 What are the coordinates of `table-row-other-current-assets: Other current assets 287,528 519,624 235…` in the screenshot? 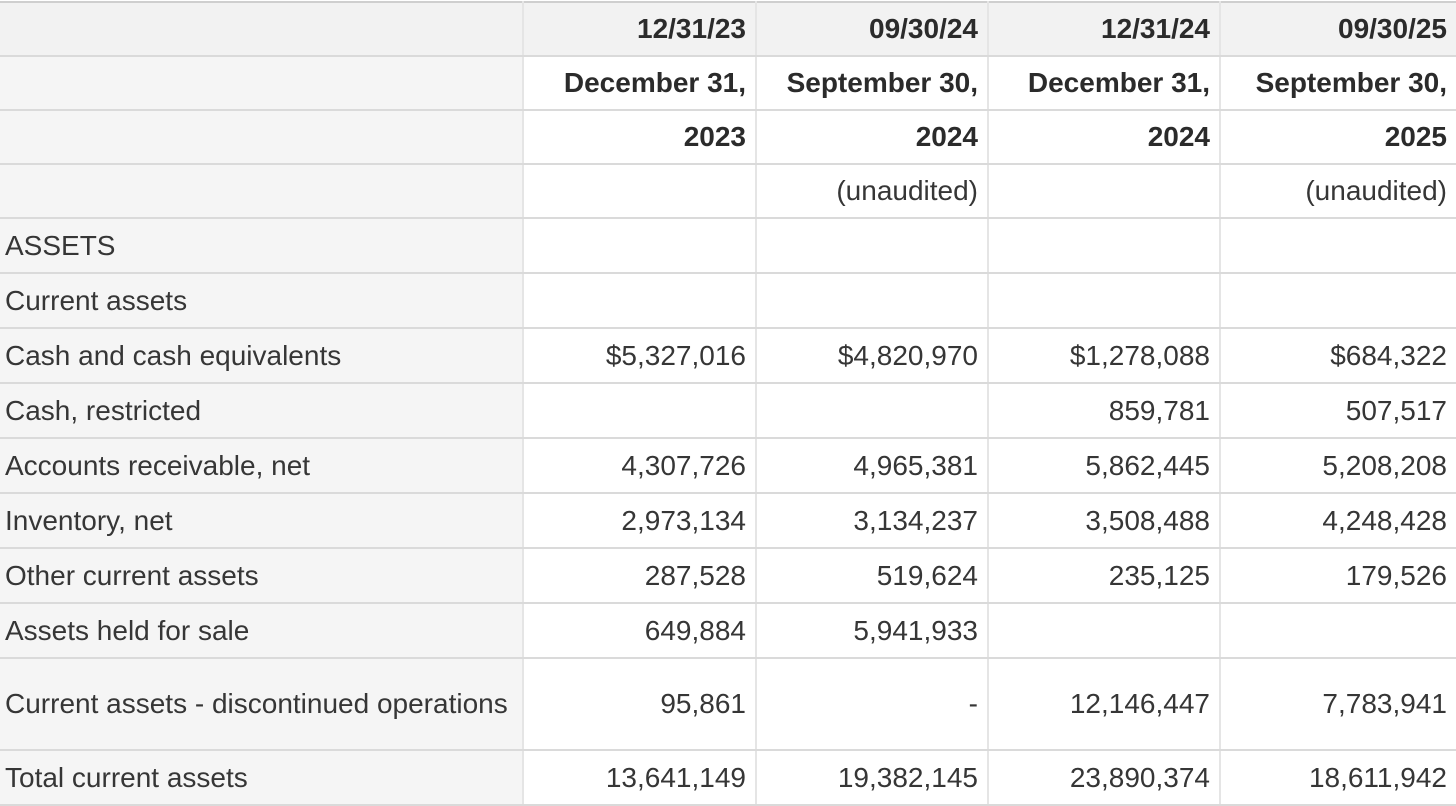 It's located at (728, 576).